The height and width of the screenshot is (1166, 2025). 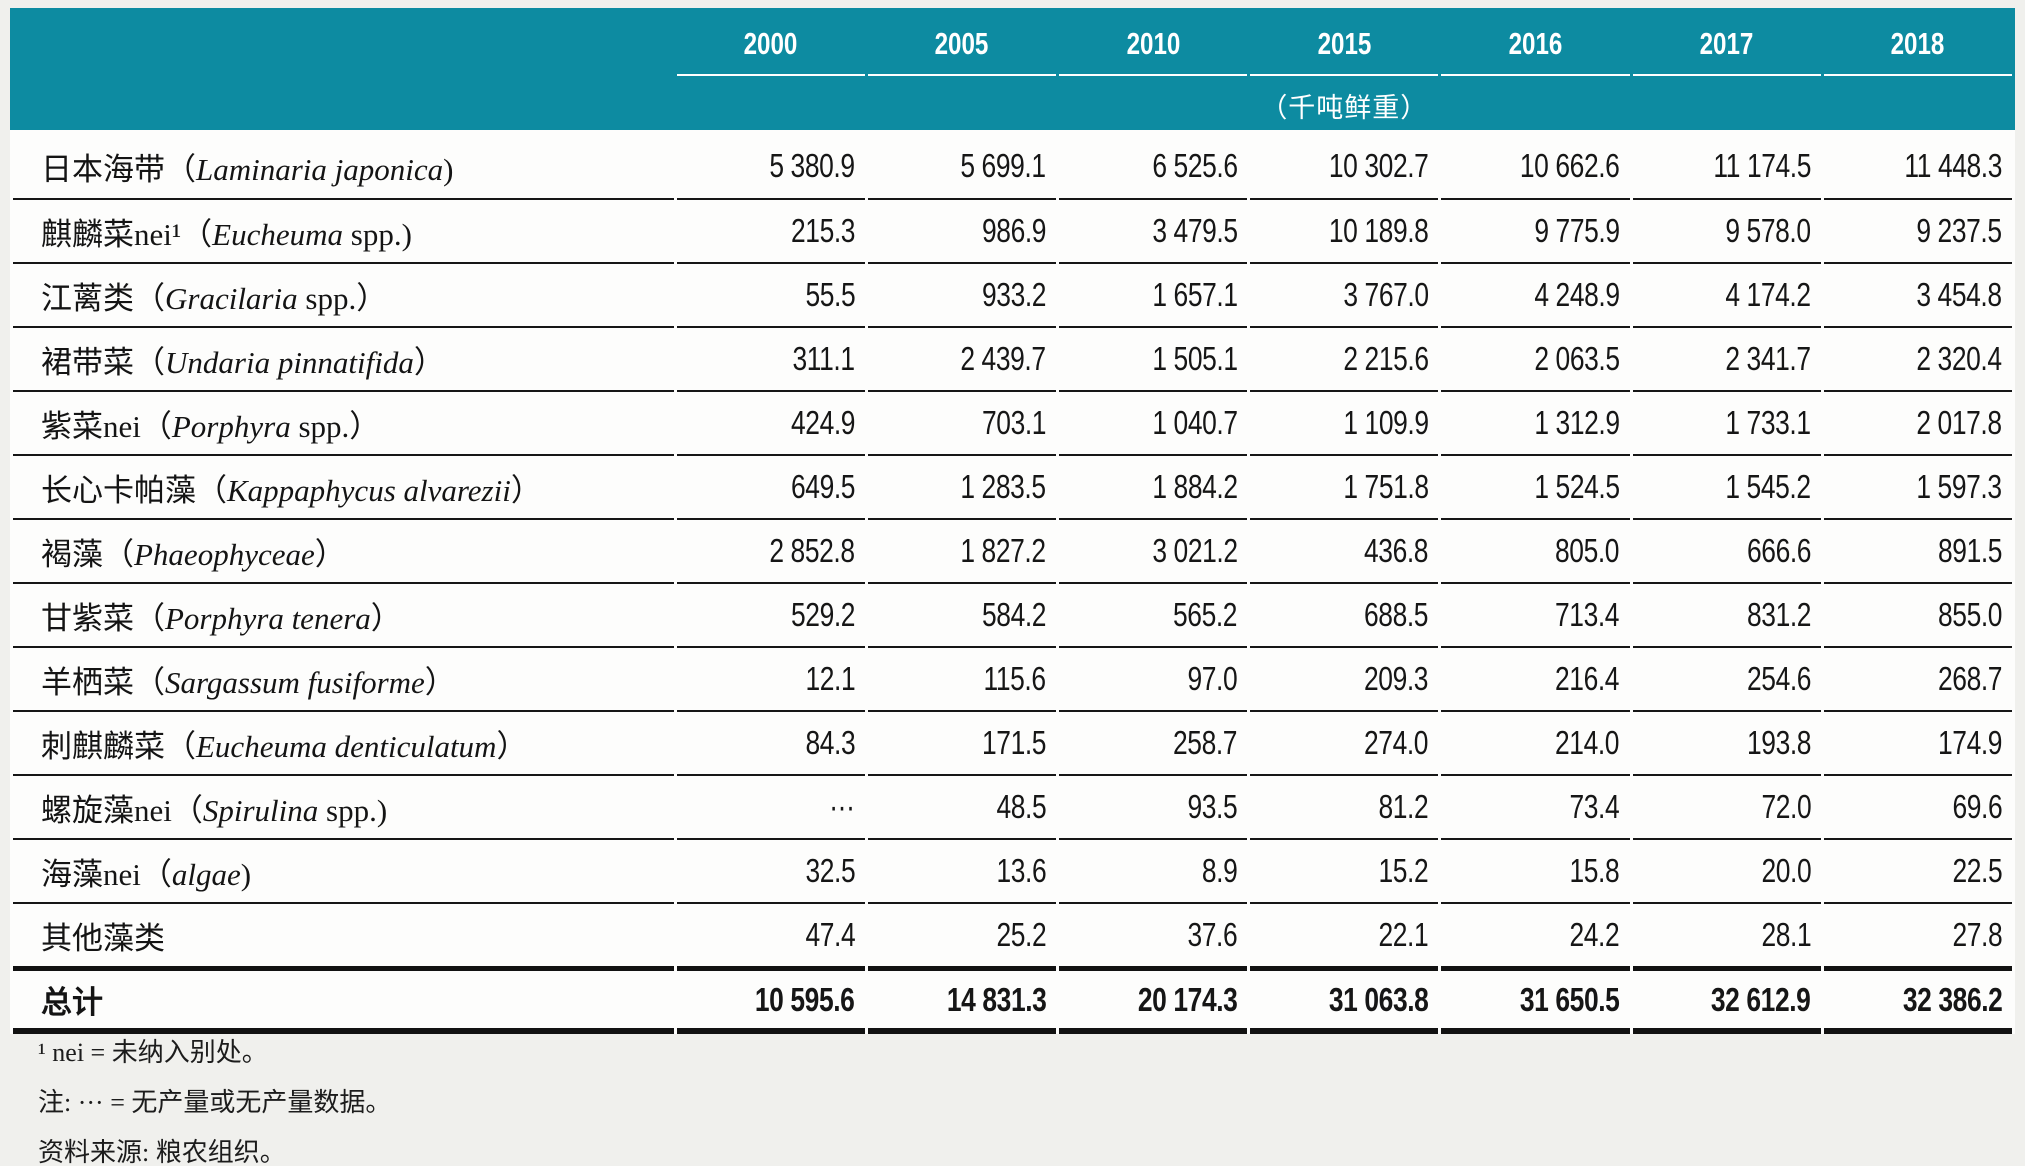 I want to click on value-cell: 13.6, so click(x=962, y=870).